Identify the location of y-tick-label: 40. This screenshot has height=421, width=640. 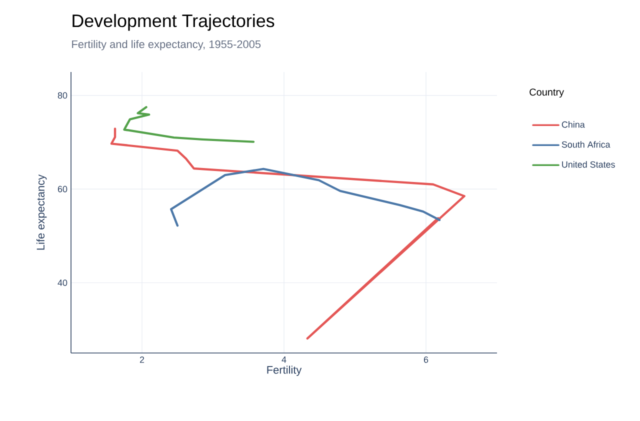
(63, 283).